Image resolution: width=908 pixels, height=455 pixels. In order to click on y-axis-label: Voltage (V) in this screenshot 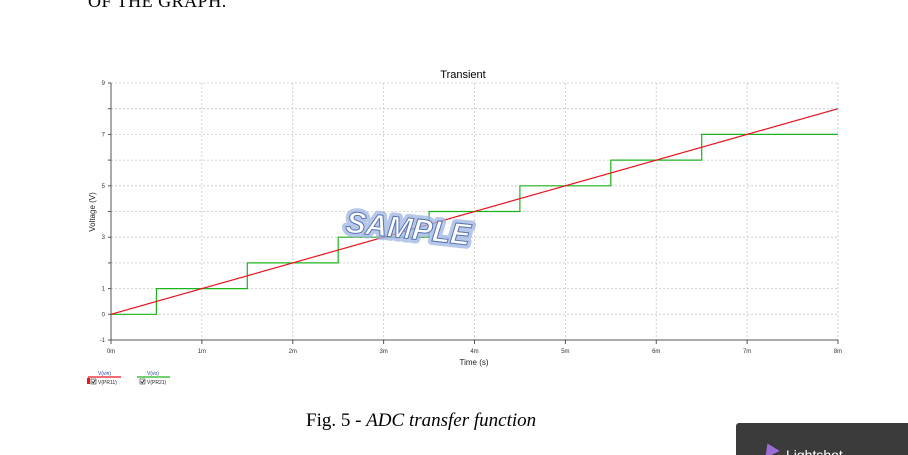, I will do `click(92, 212)`.